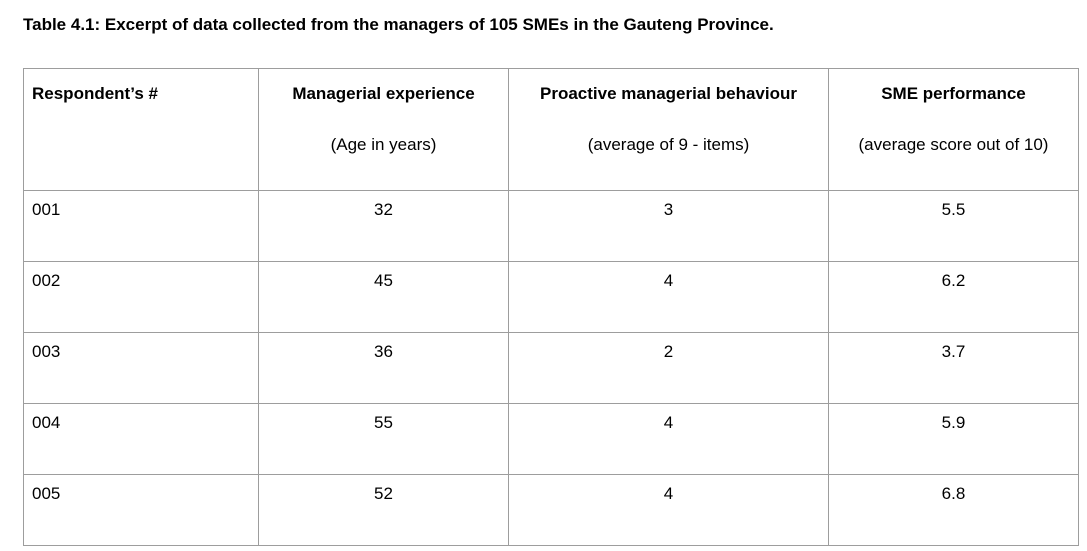  Describe the element at coordinates (383, 510) in the screenshot. I see `cell-experience: 52` at that location.